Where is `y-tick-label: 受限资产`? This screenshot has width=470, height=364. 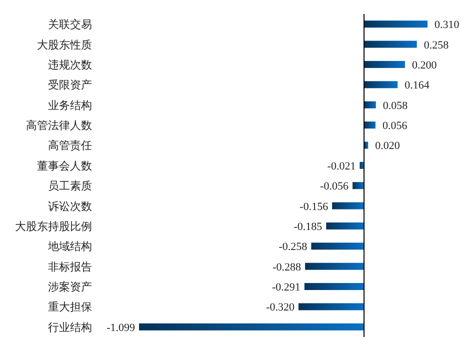 y-tick-label: 受限资产 is located at coordinates (70, 85).